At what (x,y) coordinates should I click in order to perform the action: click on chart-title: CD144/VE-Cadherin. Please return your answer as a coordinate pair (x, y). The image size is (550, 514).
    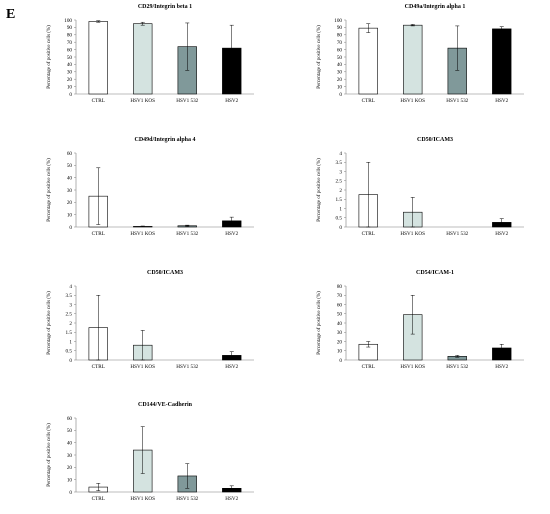
    Looking at the image, I should click on (165, 405).